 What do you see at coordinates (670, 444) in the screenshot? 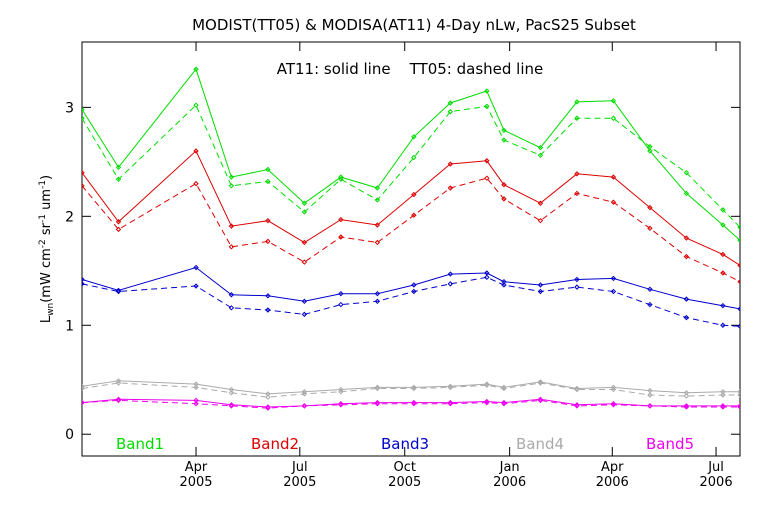
I see `legend-label-band5: Band5` at bounding box center [670, 444].